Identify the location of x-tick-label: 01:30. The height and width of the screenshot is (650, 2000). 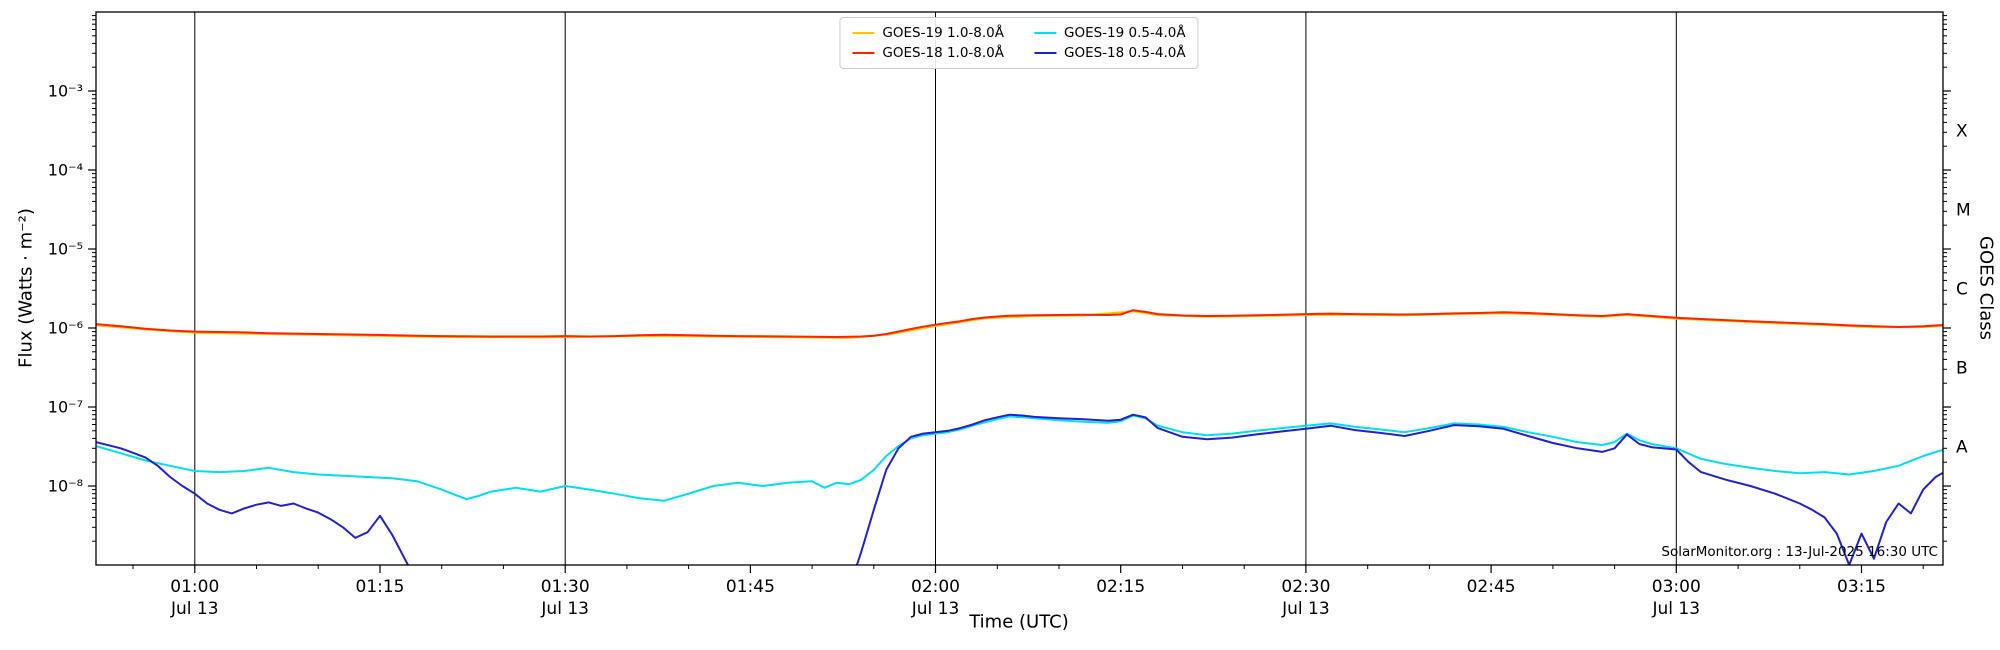
(565, 587).